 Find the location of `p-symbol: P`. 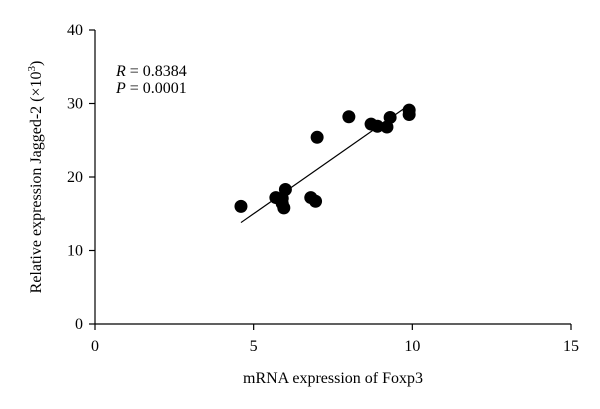

p-symbol: P is located at coordinates (120, 88).